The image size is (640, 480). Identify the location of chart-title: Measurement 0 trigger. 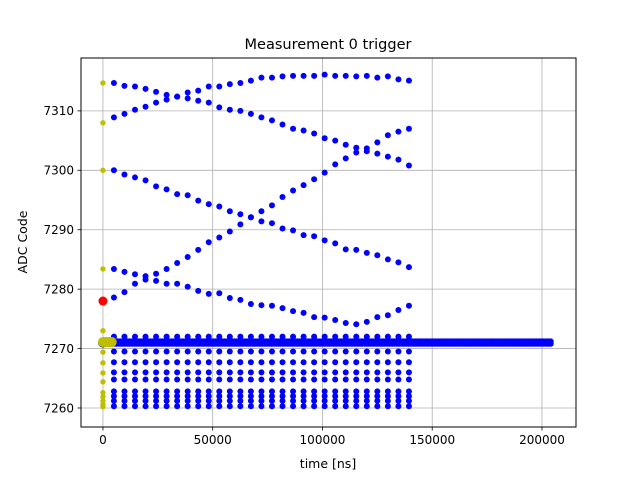
(328, 45).